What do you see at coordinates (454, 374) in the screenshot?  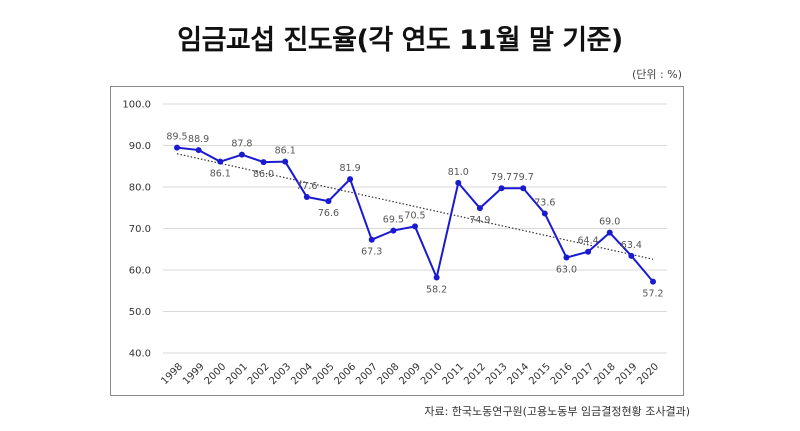 I see `x-tick-label: 2011` at bounding box center [454, 374].